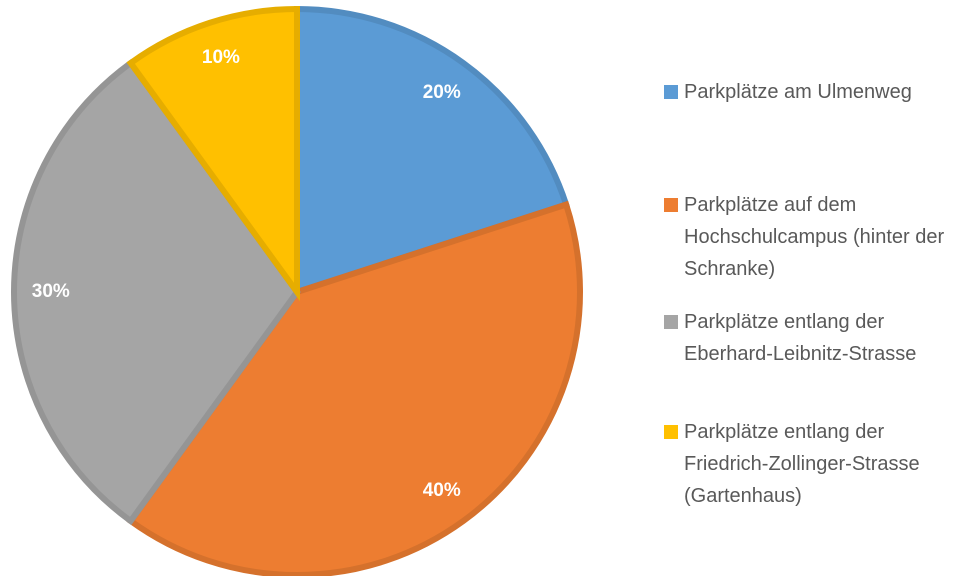 This screenshot has height=576, width=972. Describe the element at coordinates (51, 291) in the screenshot. I see `data-label: 30%` at that location.